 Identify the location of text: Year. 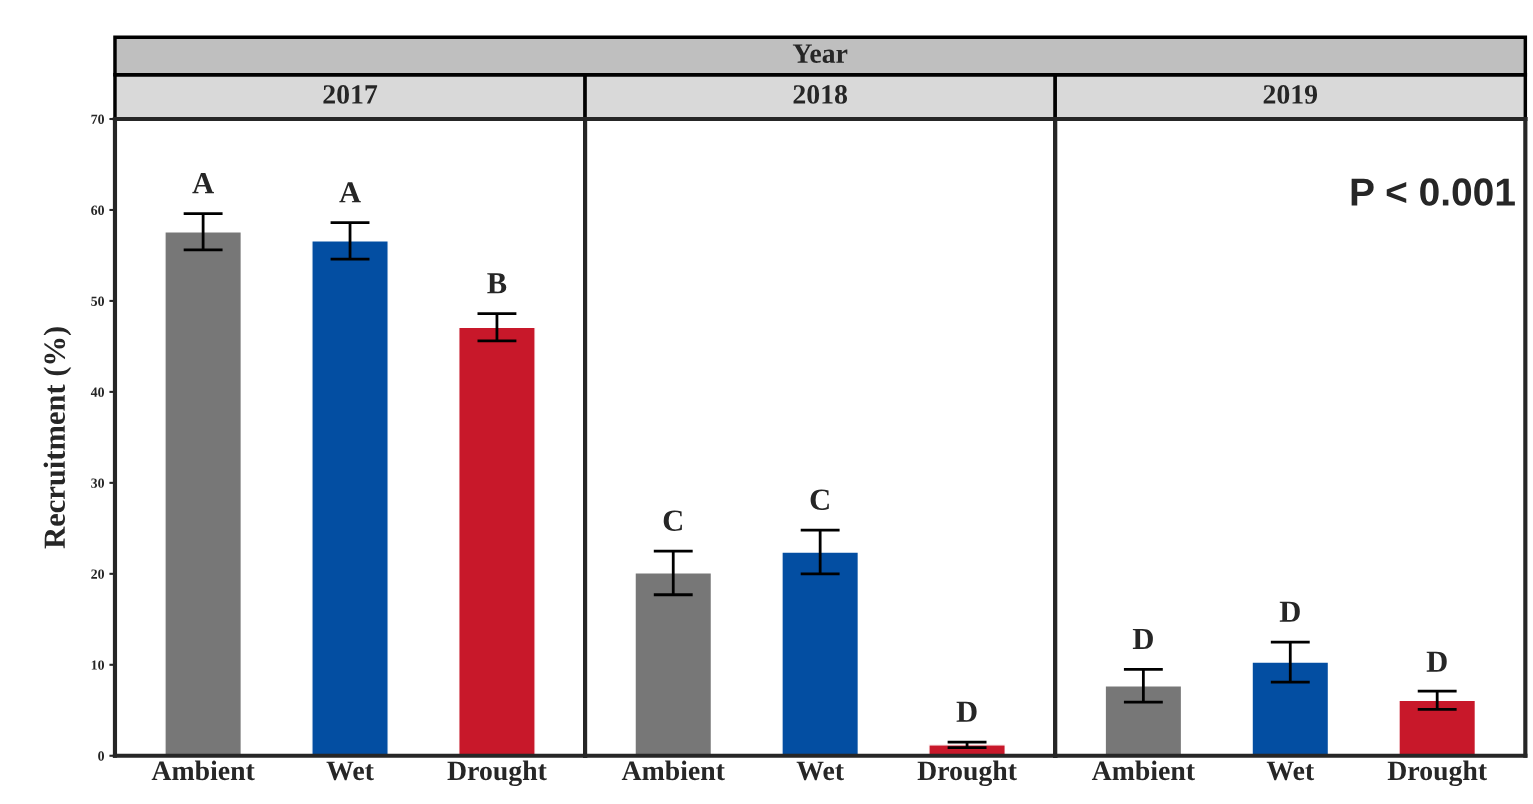
(820, 53).